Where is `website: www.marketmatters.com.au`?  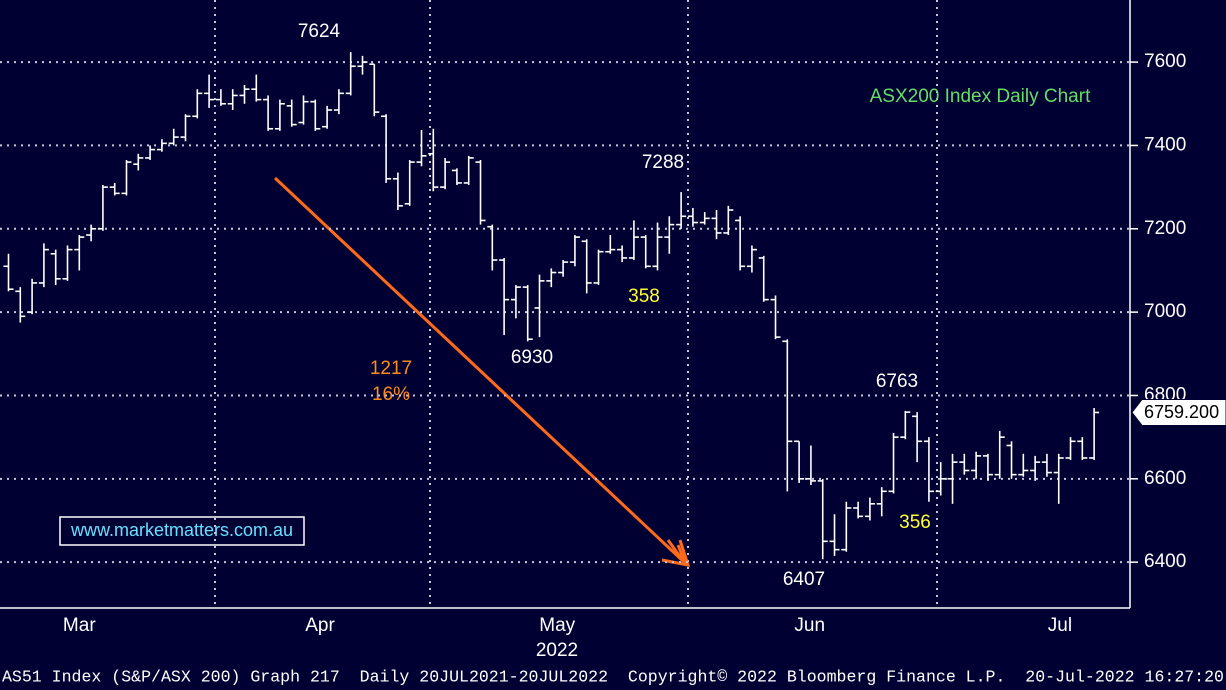
website: www.marketmatters.com.au is located at coordinates (181, 530).